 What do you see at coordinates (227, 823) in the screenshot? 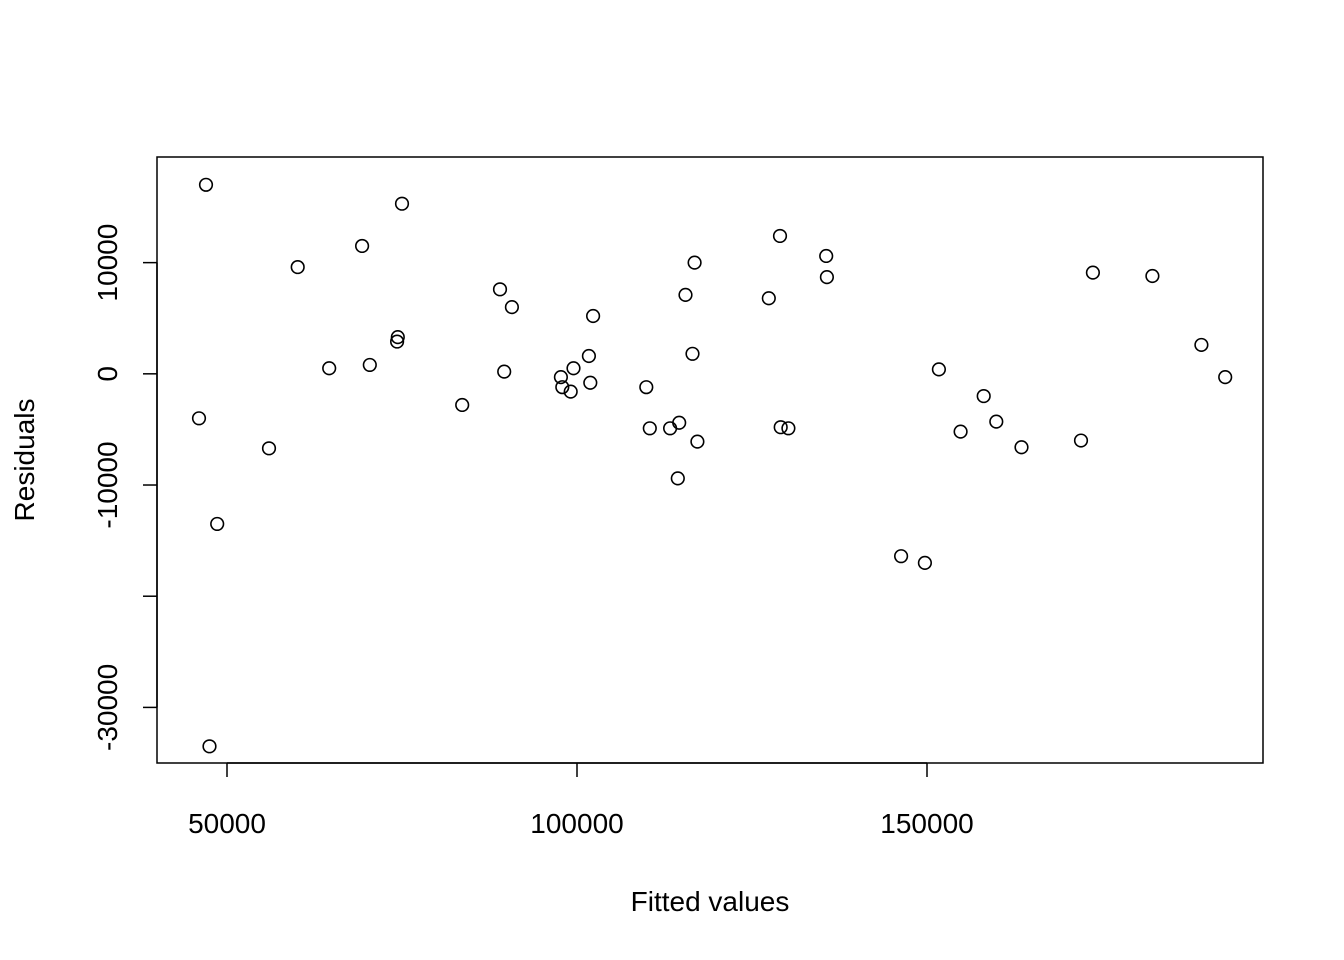
I see `x-tick-label: 50000` at bounding box center [227, 823].